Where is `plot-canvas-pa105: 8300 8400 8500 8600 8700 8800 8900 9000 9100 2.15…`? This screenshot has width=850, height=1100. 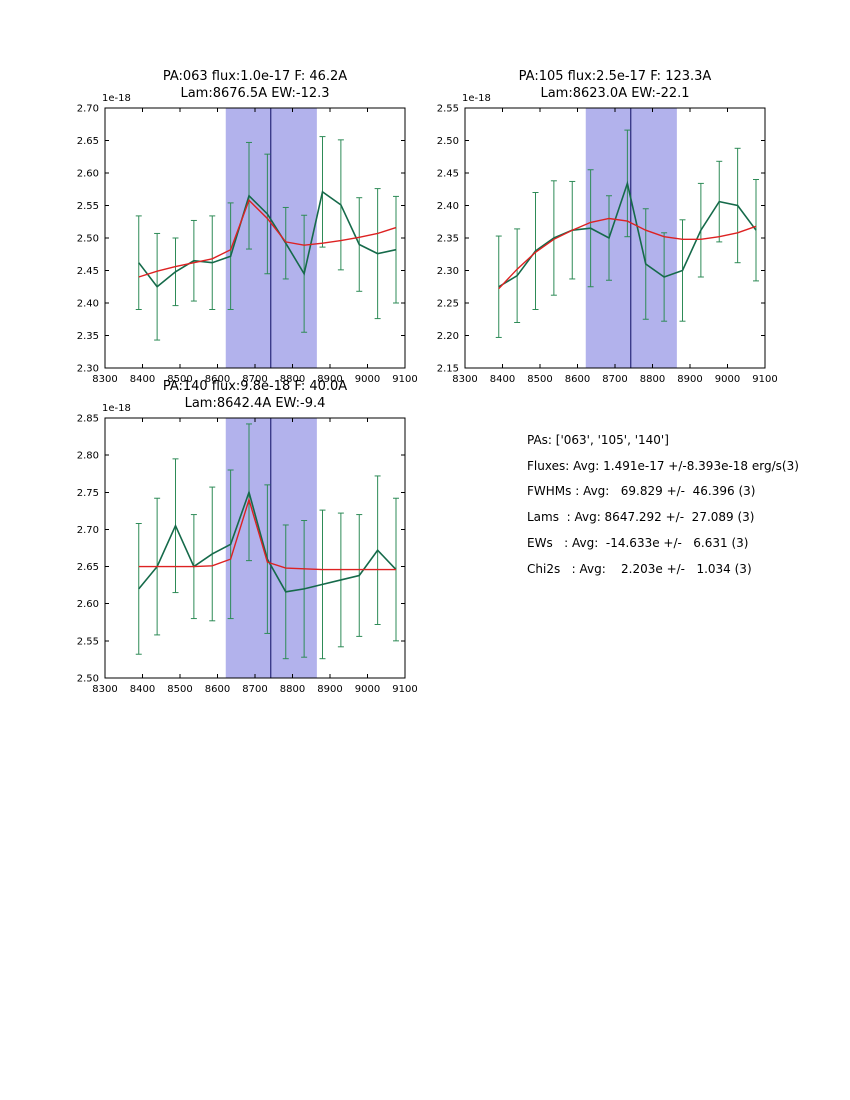
plot-canvas-pa105: 8300 8400 8500 8600 8700 8800 8900 9000 9100 2.15… is located at coordinates (607, 245).